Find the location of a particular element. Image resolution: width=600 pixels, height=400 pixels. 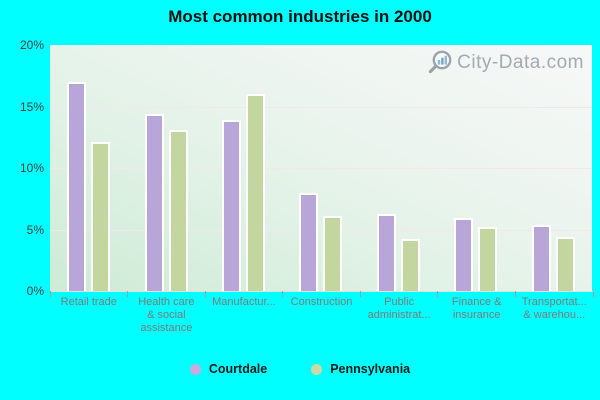

category-label: Construction is located at coordinates (321, 302).